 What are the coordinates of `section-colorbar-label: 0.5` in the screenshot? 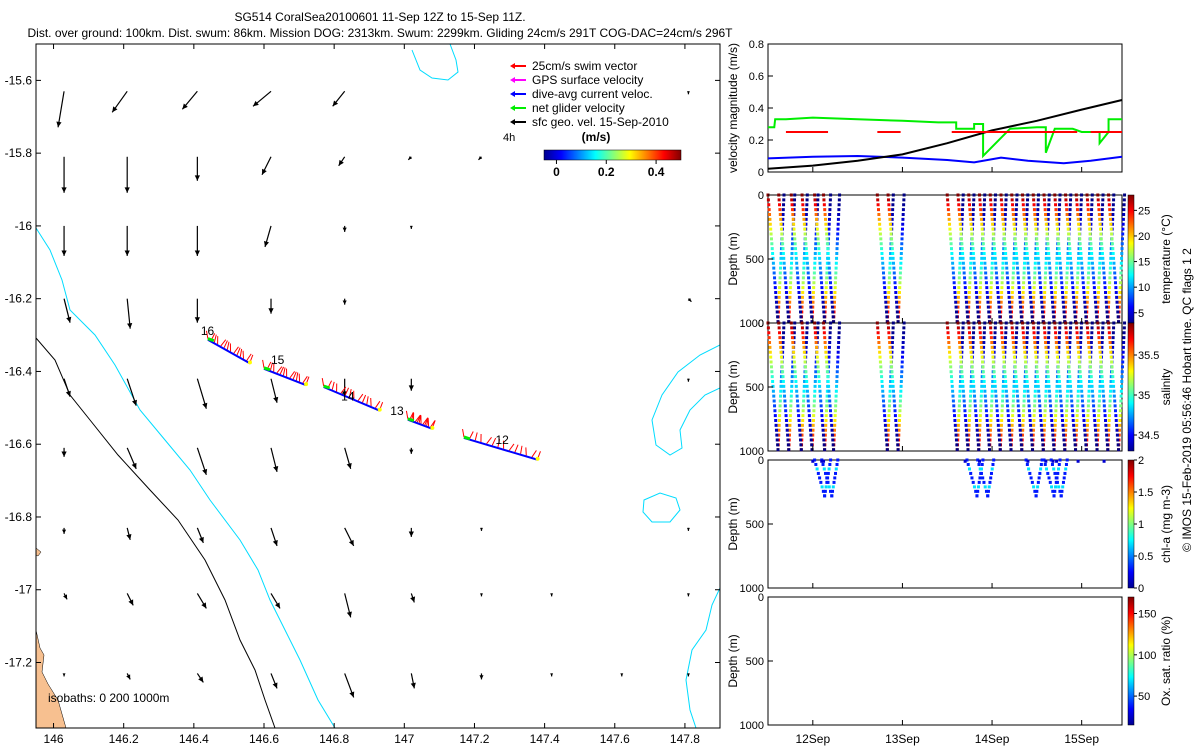 It's located at (1145, 557).